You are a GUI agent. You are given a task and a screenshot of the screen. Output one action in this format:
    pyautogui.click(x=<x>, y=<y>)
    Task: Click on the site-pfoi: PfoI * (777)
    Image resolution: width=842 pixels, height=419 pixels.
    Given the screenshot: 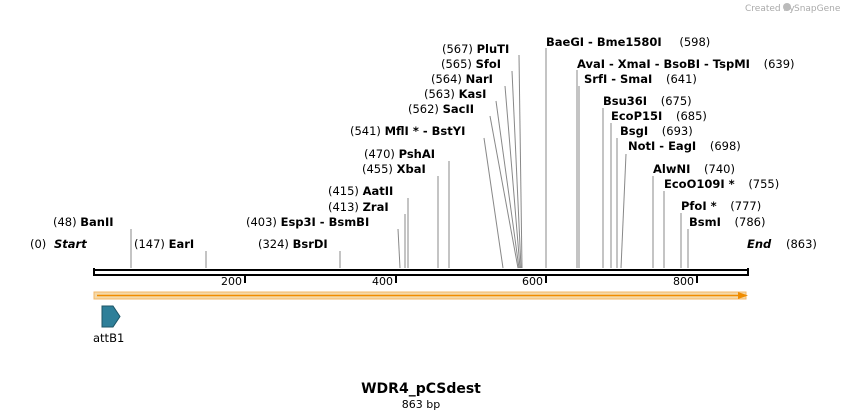 What is the action you would take?
    pyautogui.click(x=721, y=206)
    